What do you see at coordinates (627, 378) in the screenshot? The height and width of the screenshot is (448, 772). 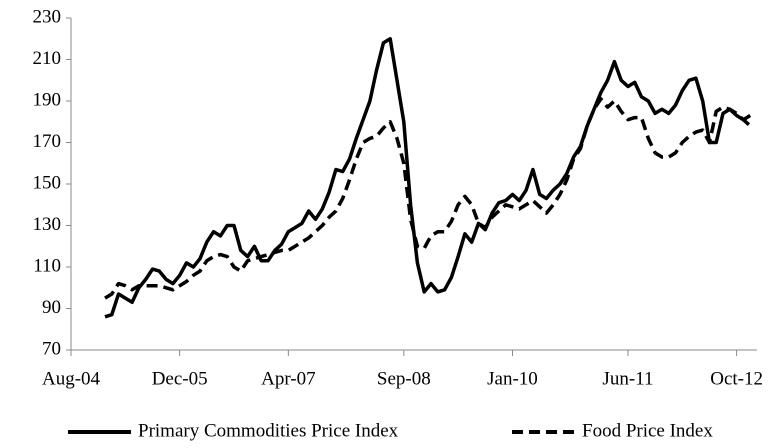 I see `x-tick-label: Jun-11` at bounding box center [627, 378].